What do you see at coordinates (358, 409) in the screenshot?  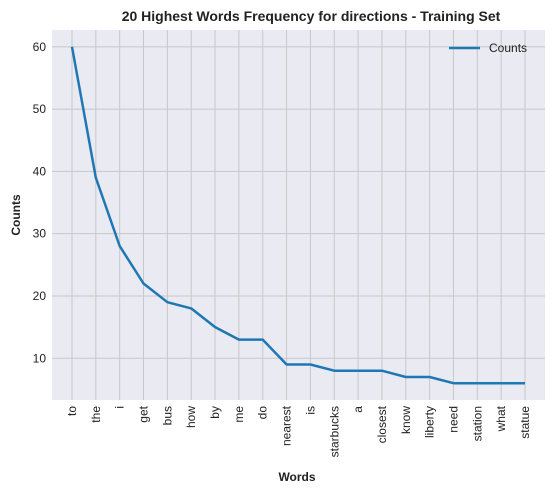 I see `x-tick-label: a` at bounding box center [358, 409].